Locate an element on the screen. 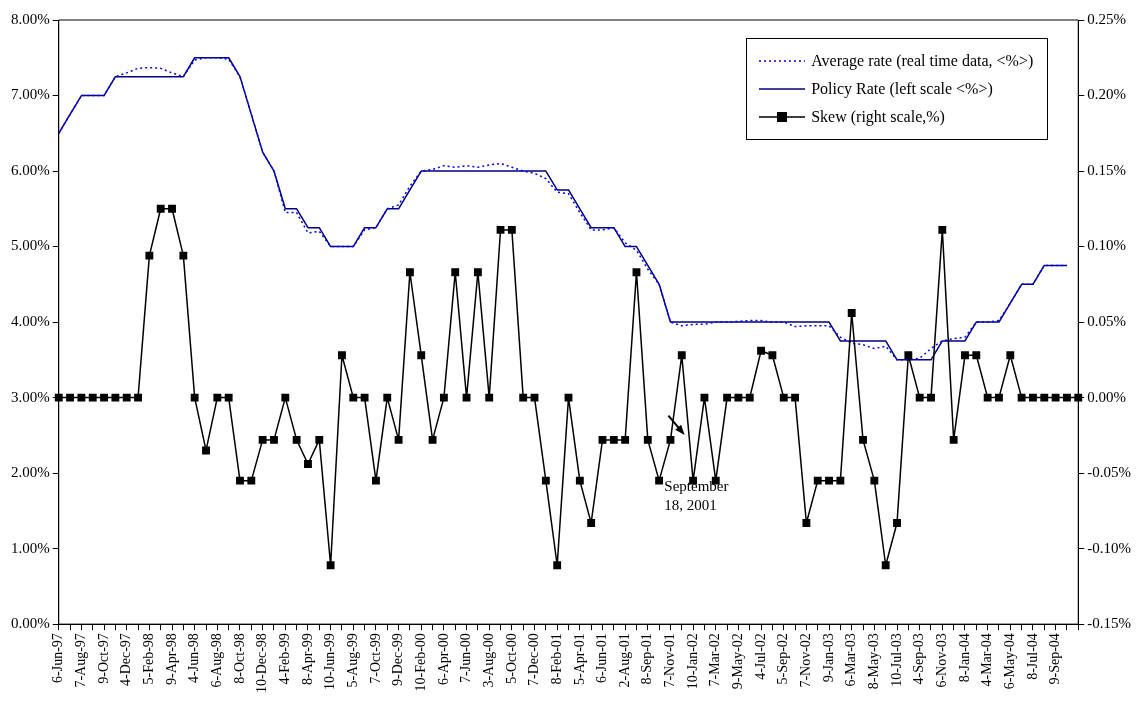 This screenshot has width=1146, height=704. y2-tick-label: 0.15% is located at coordinates (1107, 169).